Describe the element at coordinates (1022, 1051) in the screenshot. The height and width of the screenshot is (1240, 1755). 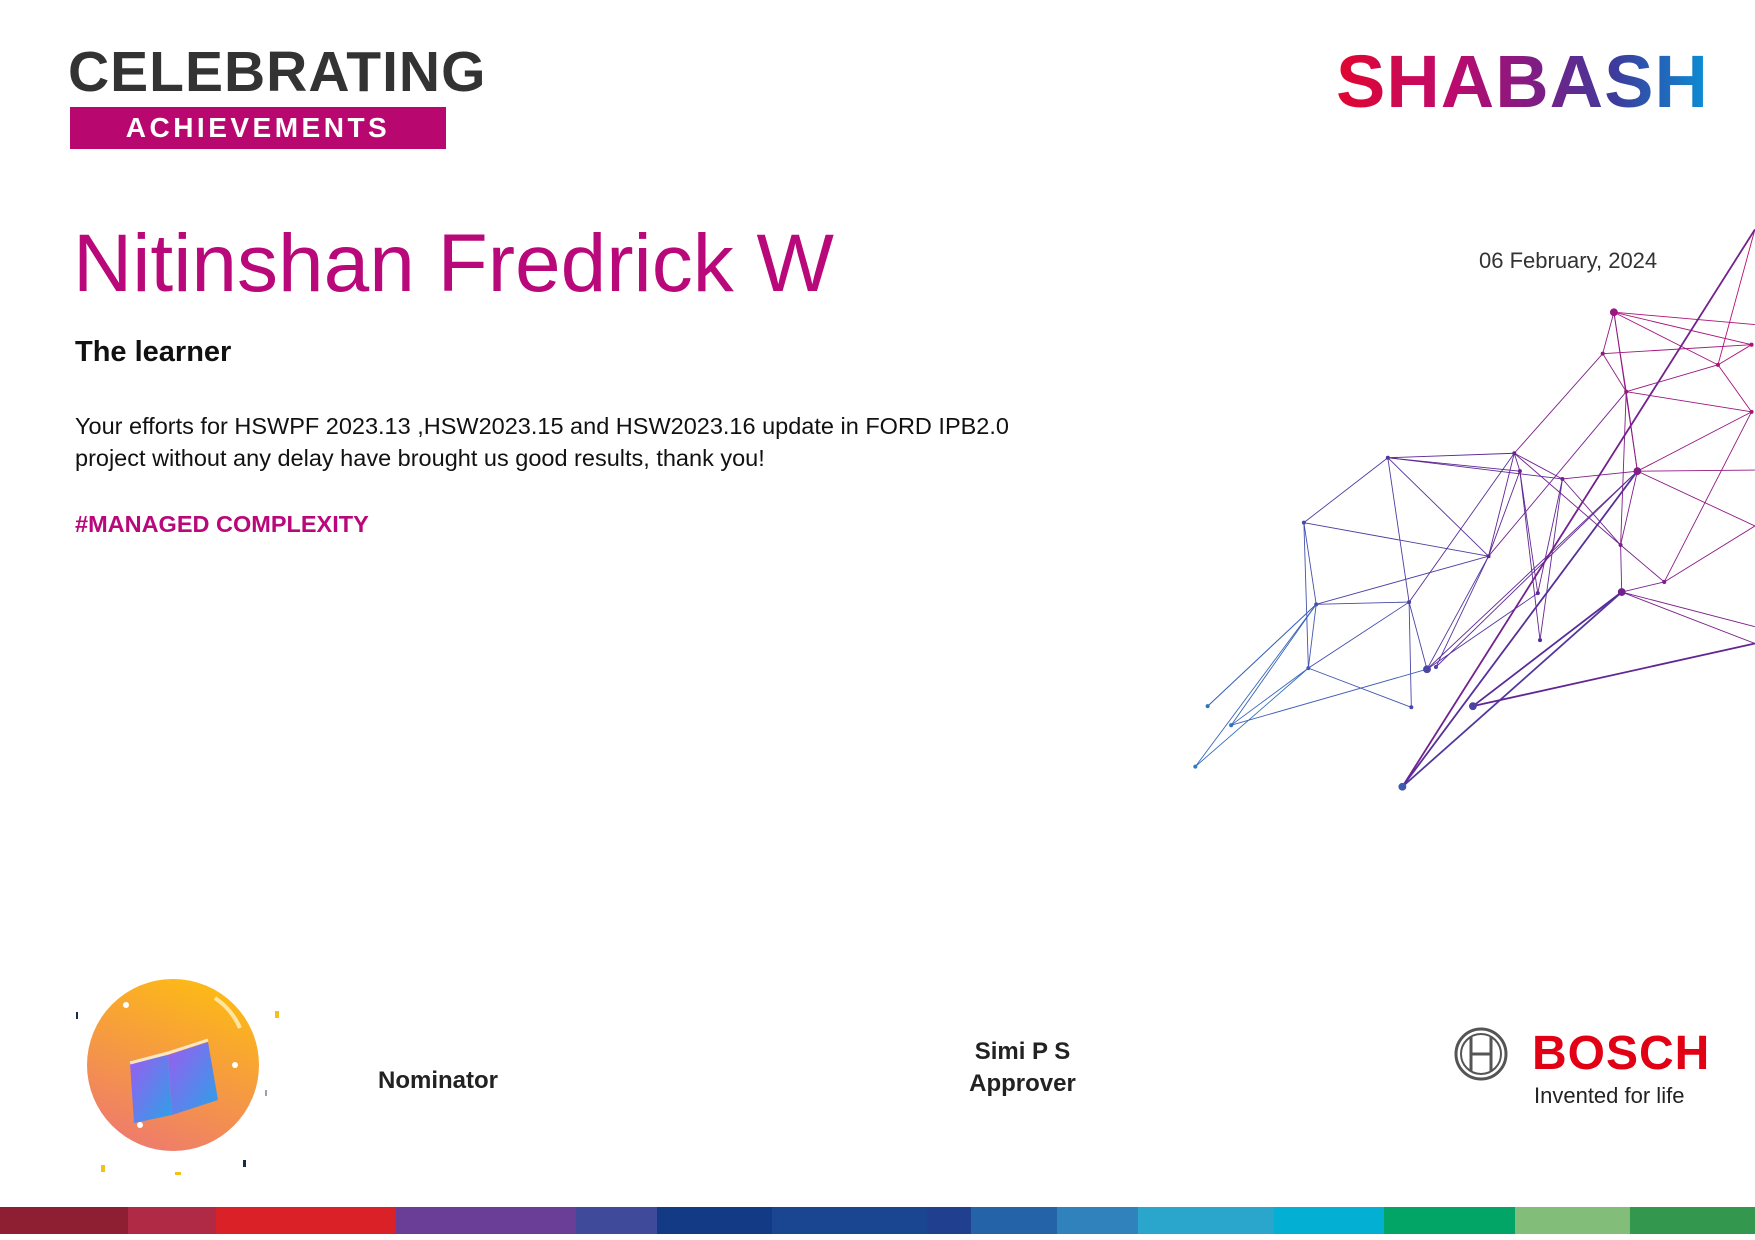
I see `approver-name: Simi P S` at that location.